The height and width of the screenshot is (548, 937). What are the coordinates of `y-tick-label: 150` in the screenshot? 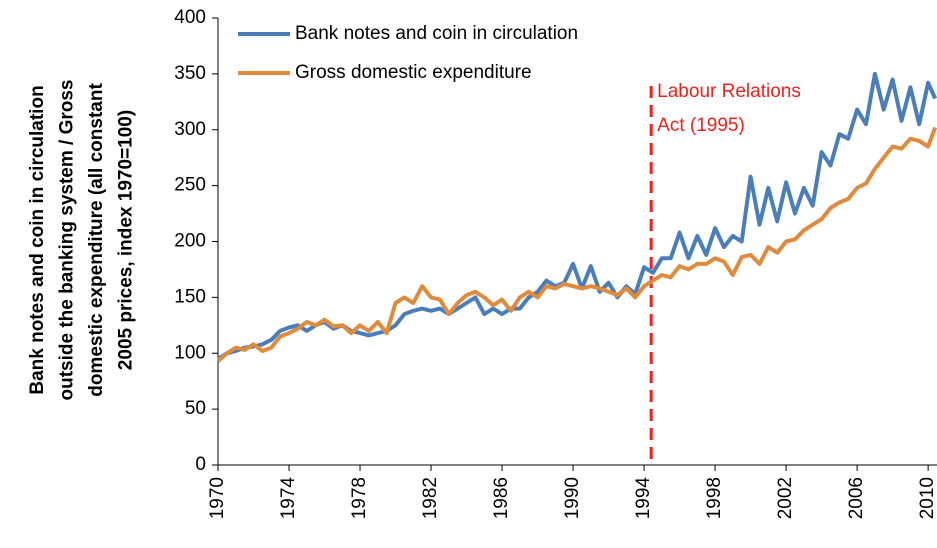 It's located at (190, 296).